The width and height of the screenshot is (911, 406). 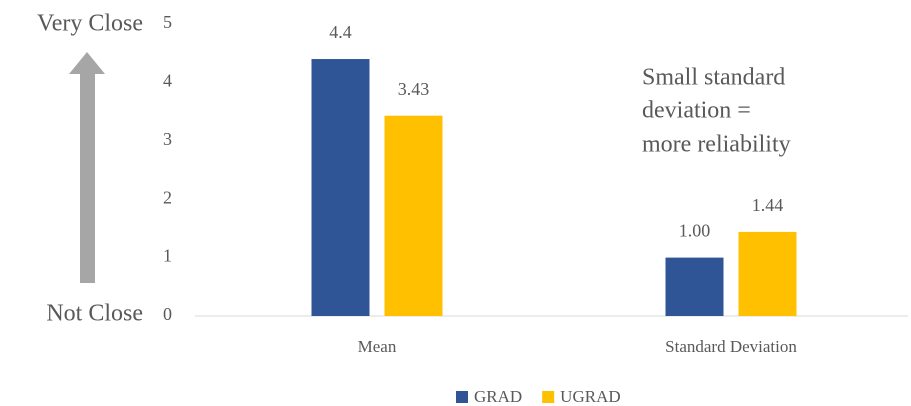 I want to click on legend-label: UGRAD, so click(x=590, y=396).